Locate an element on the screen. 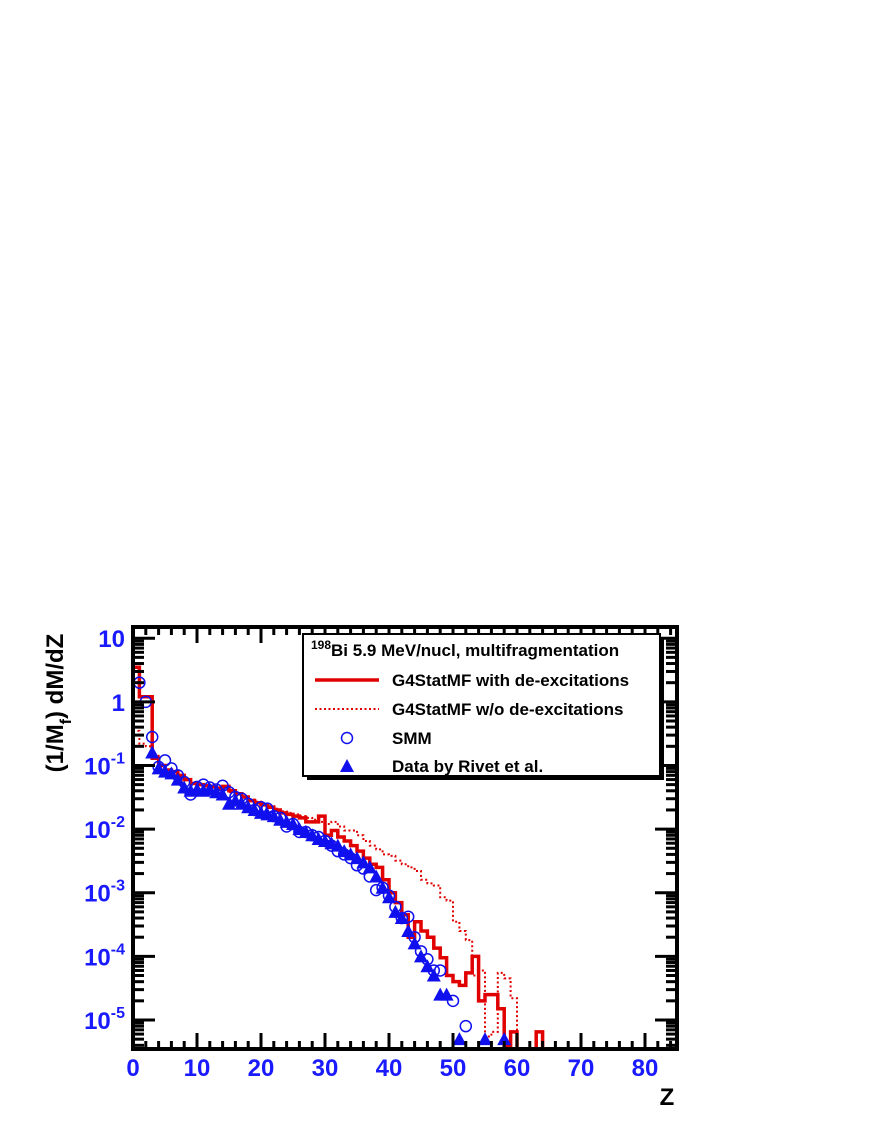  y-tick-label: 1 is located at coordinates (118, 703).